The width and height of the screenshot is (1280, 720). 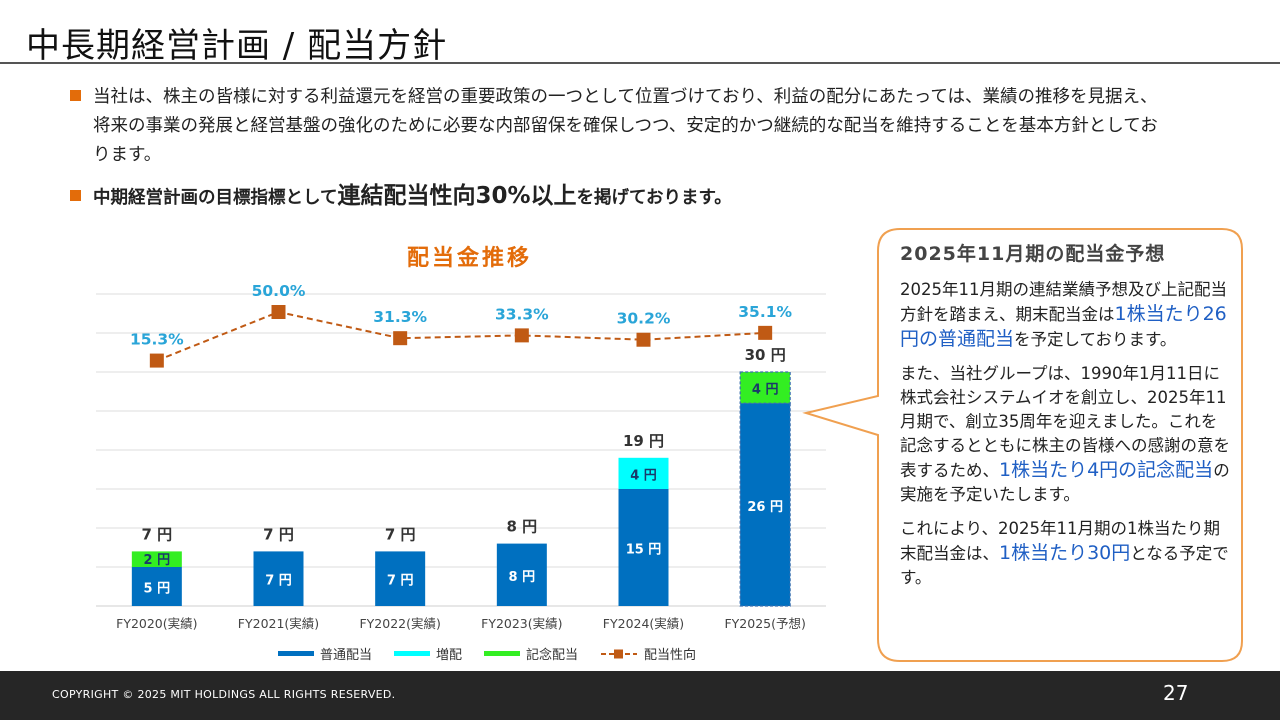 I want to click on chart-title: 配当金推移, so click(x=470, y=258).